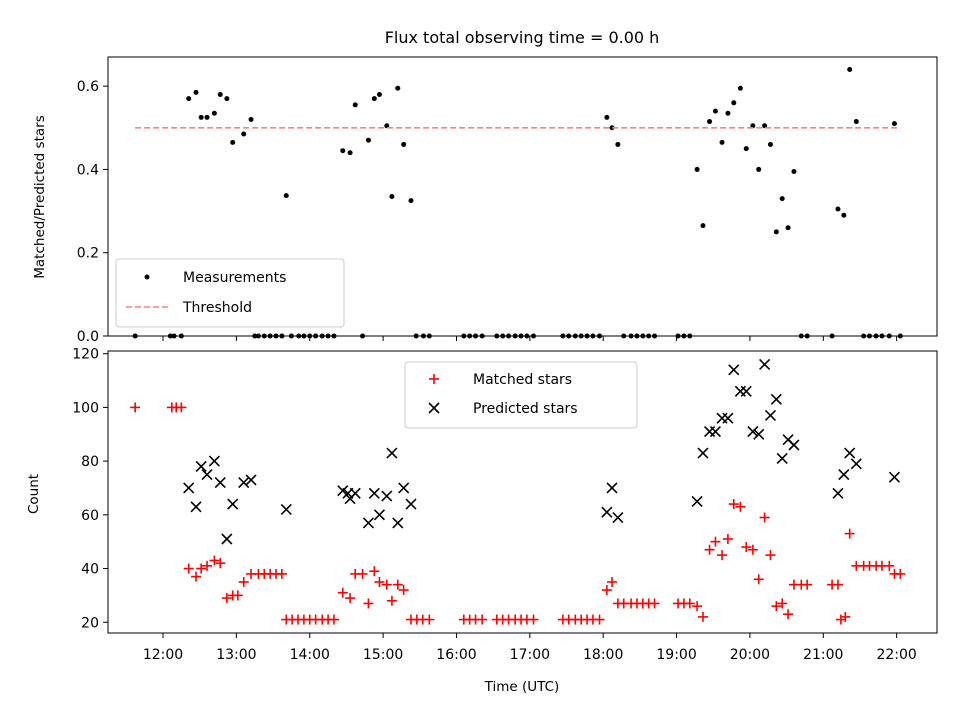  I want to click on bottom-ytick-label: 40, so click(90, 570).